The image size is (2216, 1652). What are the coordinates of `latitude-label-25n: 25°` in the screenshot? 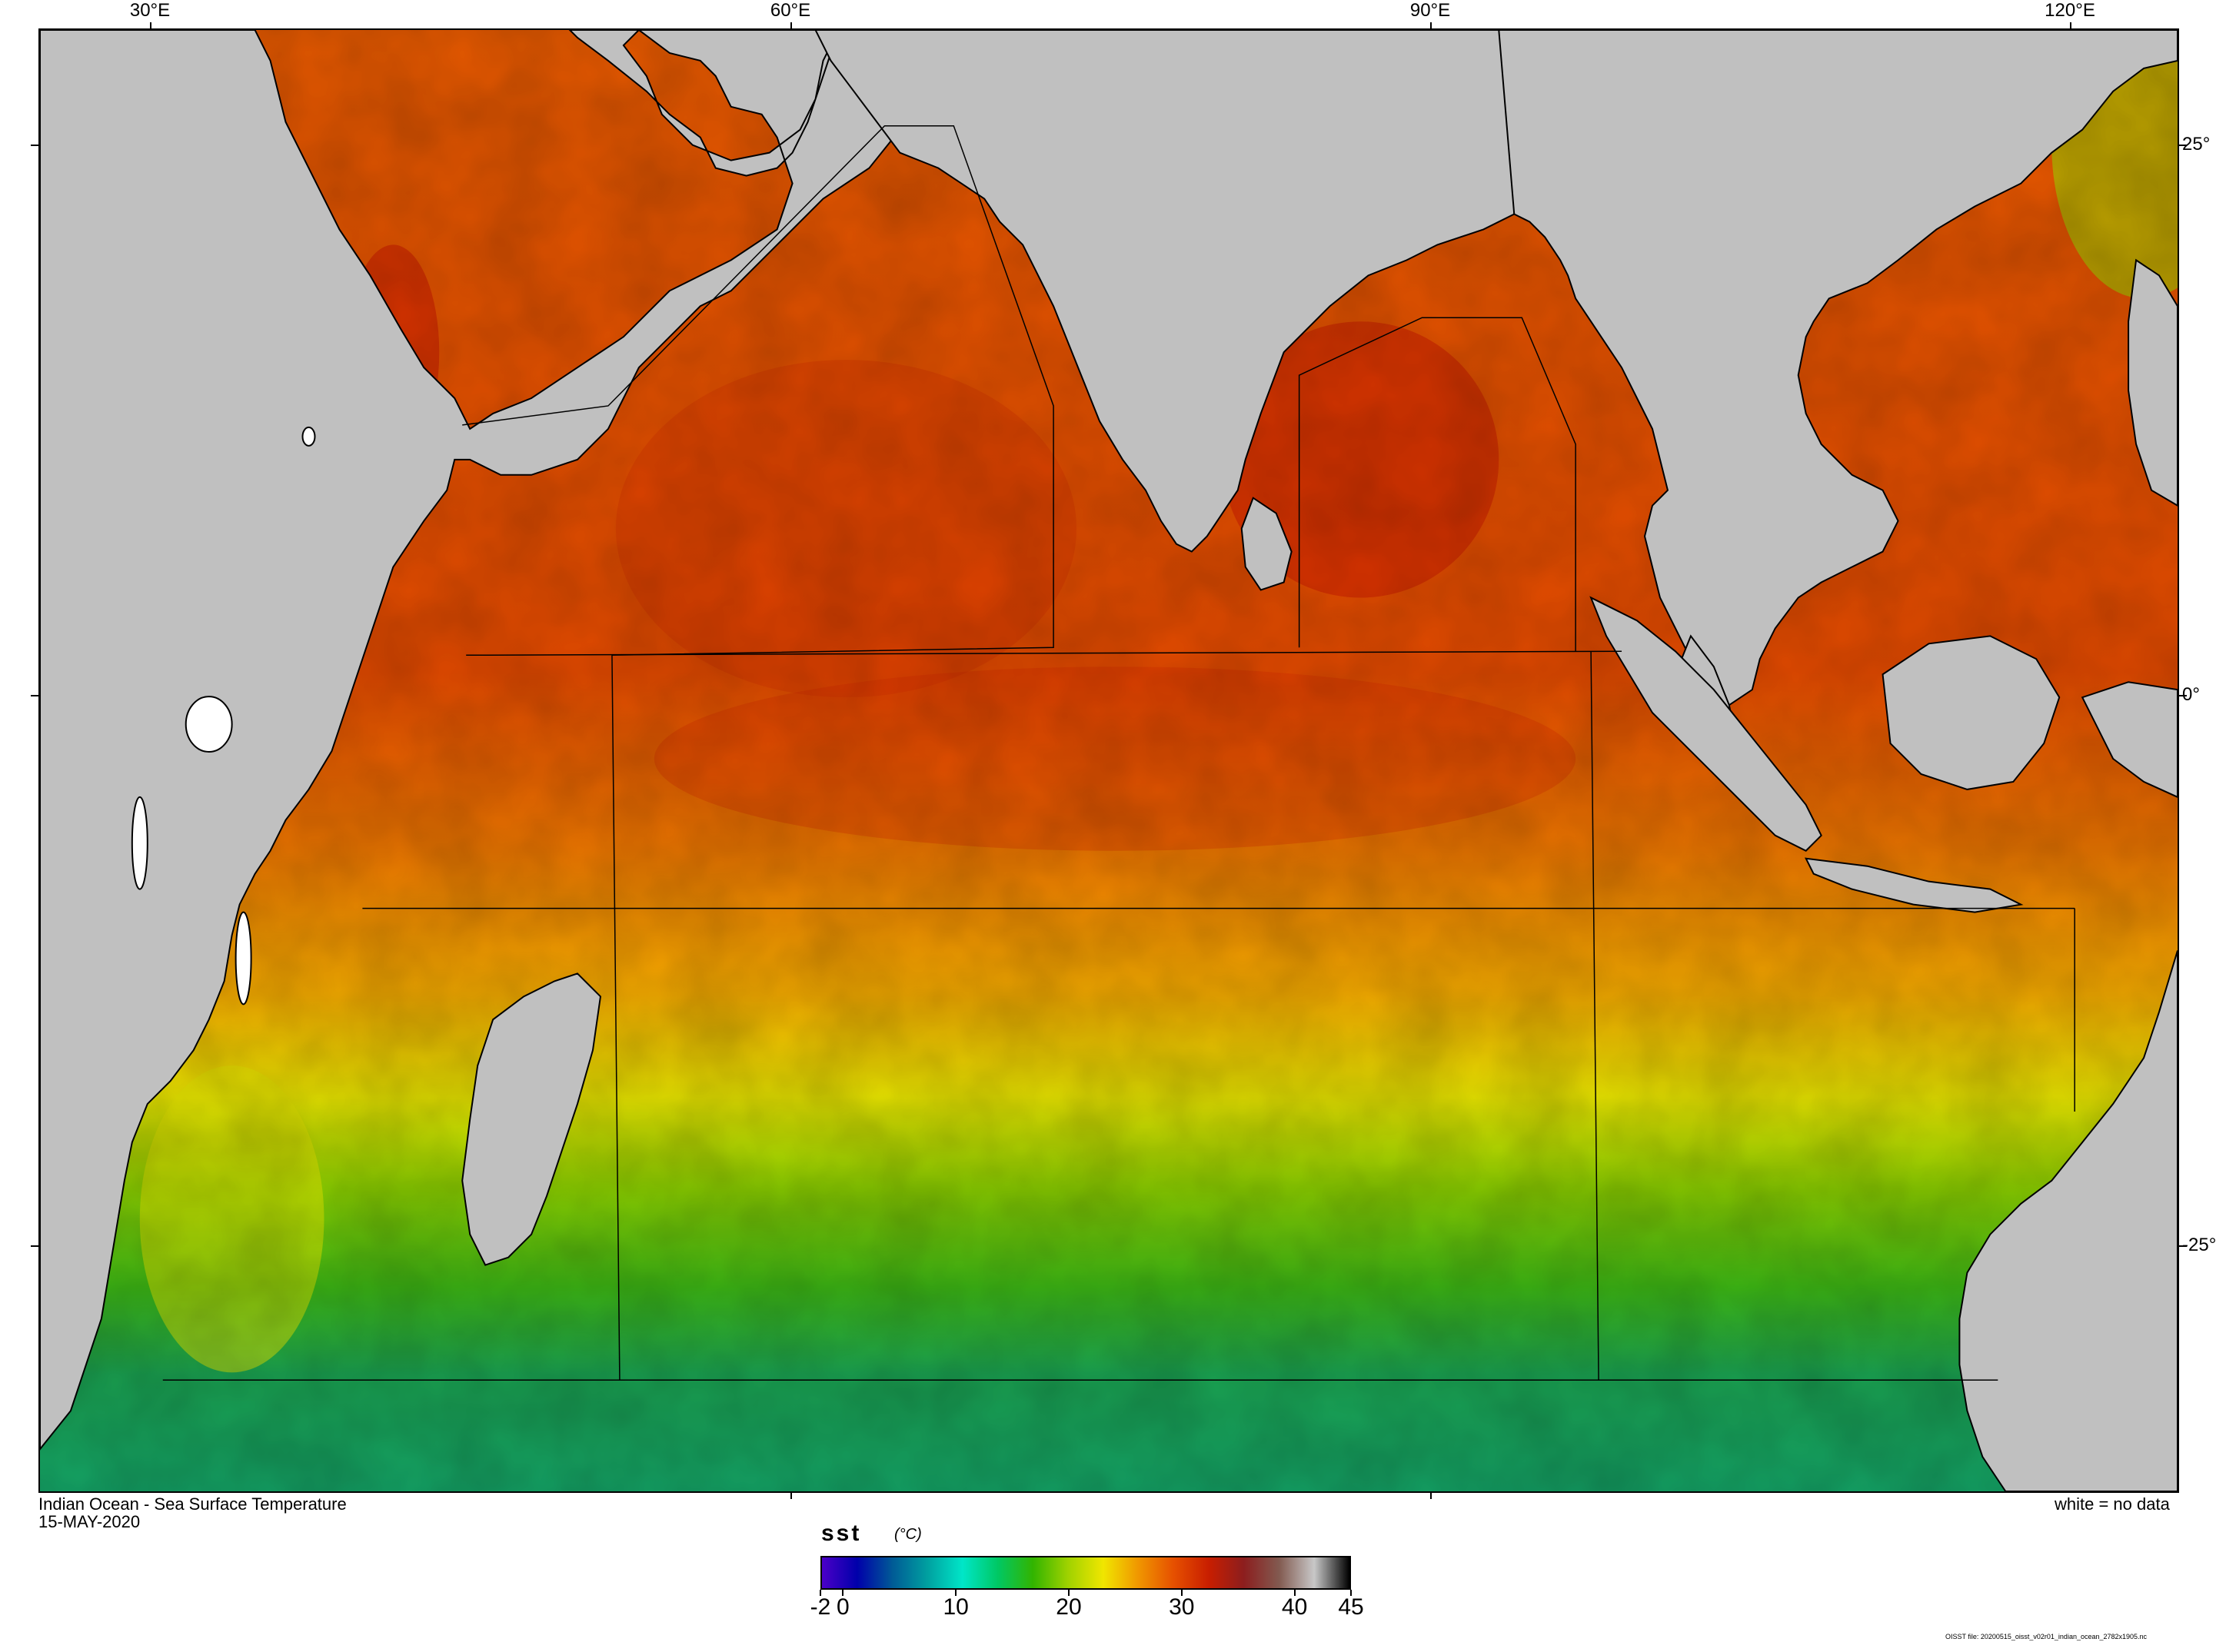 It's located at (2196, 144).